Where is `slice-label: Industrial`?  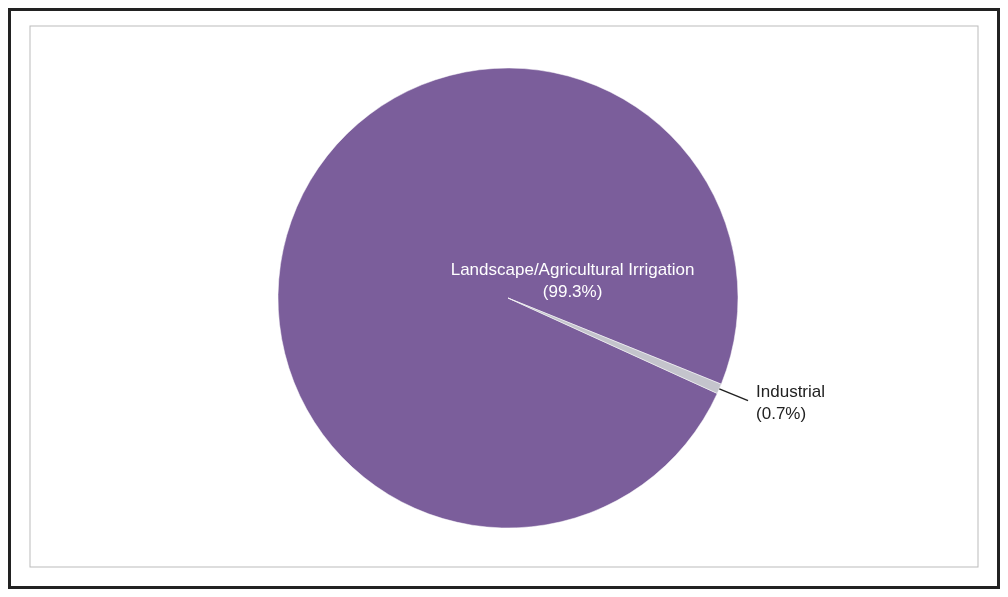 slice-label: Industrial is located at coordinates (791, 391).